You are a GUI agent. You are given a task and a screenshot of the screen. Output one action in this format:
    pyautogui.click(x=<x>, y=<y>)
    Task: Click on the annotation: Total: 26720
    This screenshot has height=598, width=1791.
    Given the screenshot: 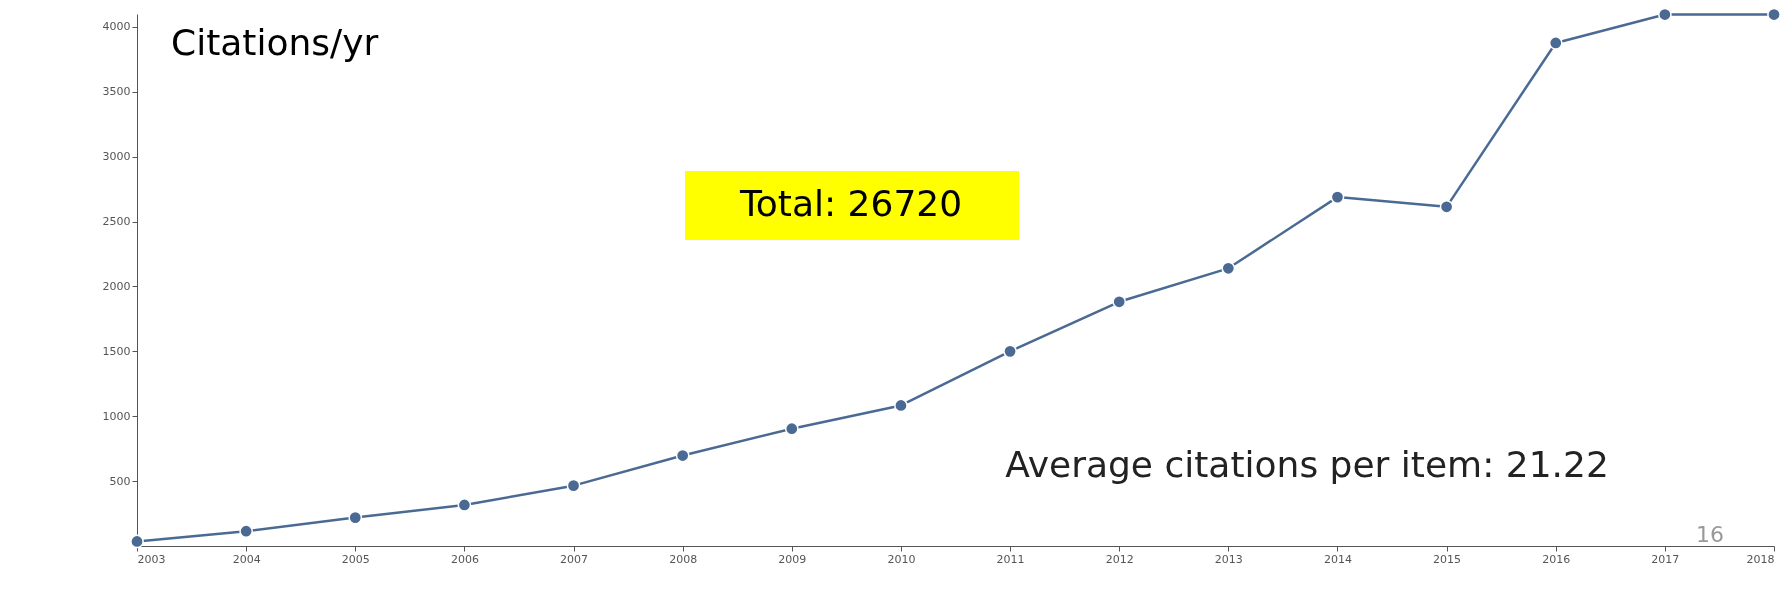 What is the action you would take?
    pyautogui.click(x=850, y=203)
    